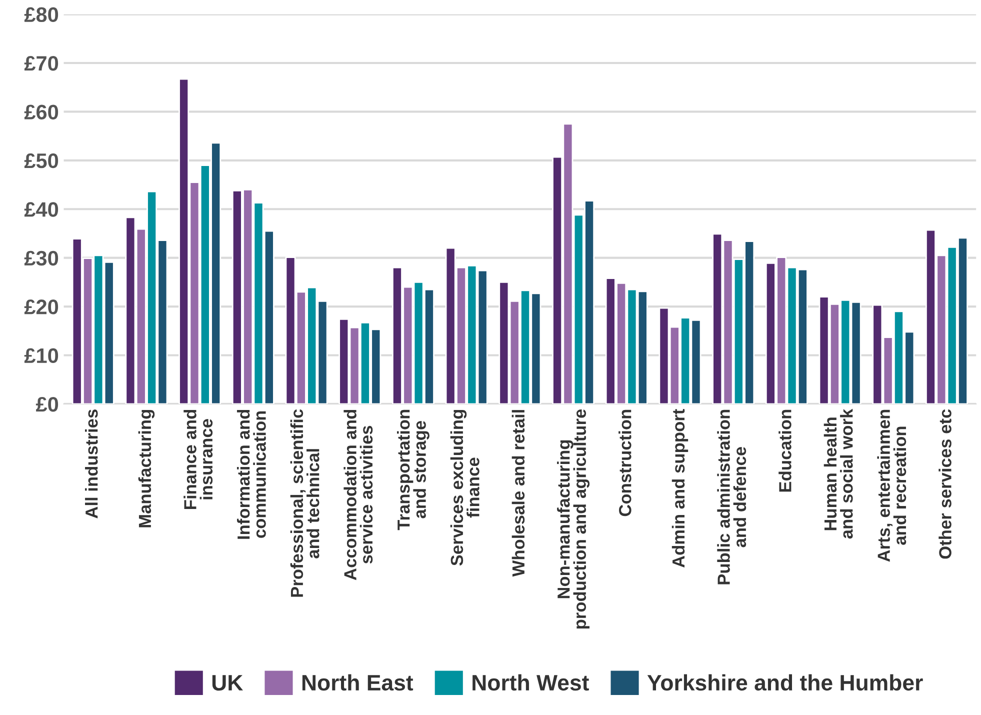 The image size is (981, 715). What do you see at coordinates (785, 682) in the screenshot?
I see `legend-label: Yorkshire and the Humber` at bounding box center [785, 682].